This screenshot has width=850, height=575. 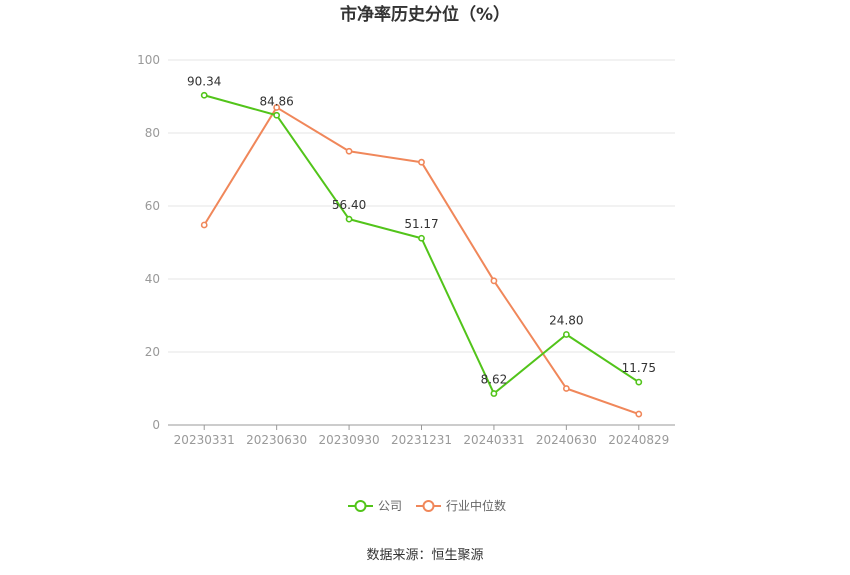 I want to click on legend-item-0: 公司, so click(x=375, y=506).